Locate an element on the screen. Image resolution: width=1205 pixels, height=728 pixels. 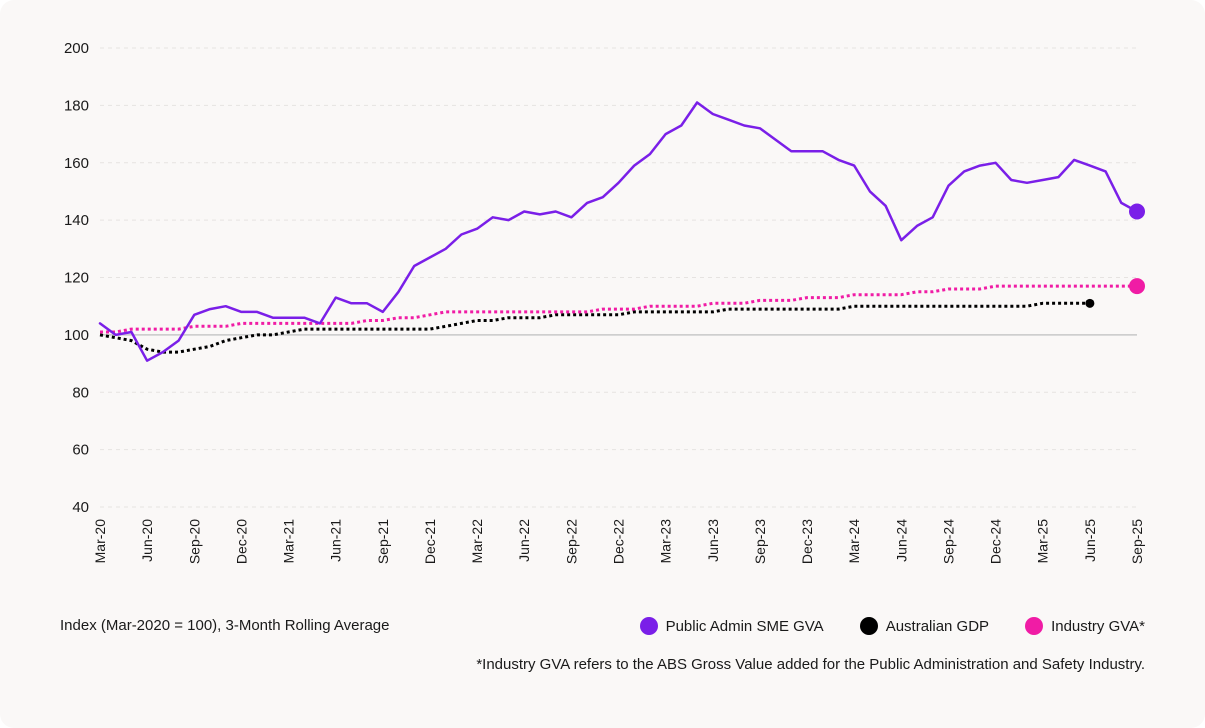
x-tick-label: Sep-21 is located at coordinates (383, 541).